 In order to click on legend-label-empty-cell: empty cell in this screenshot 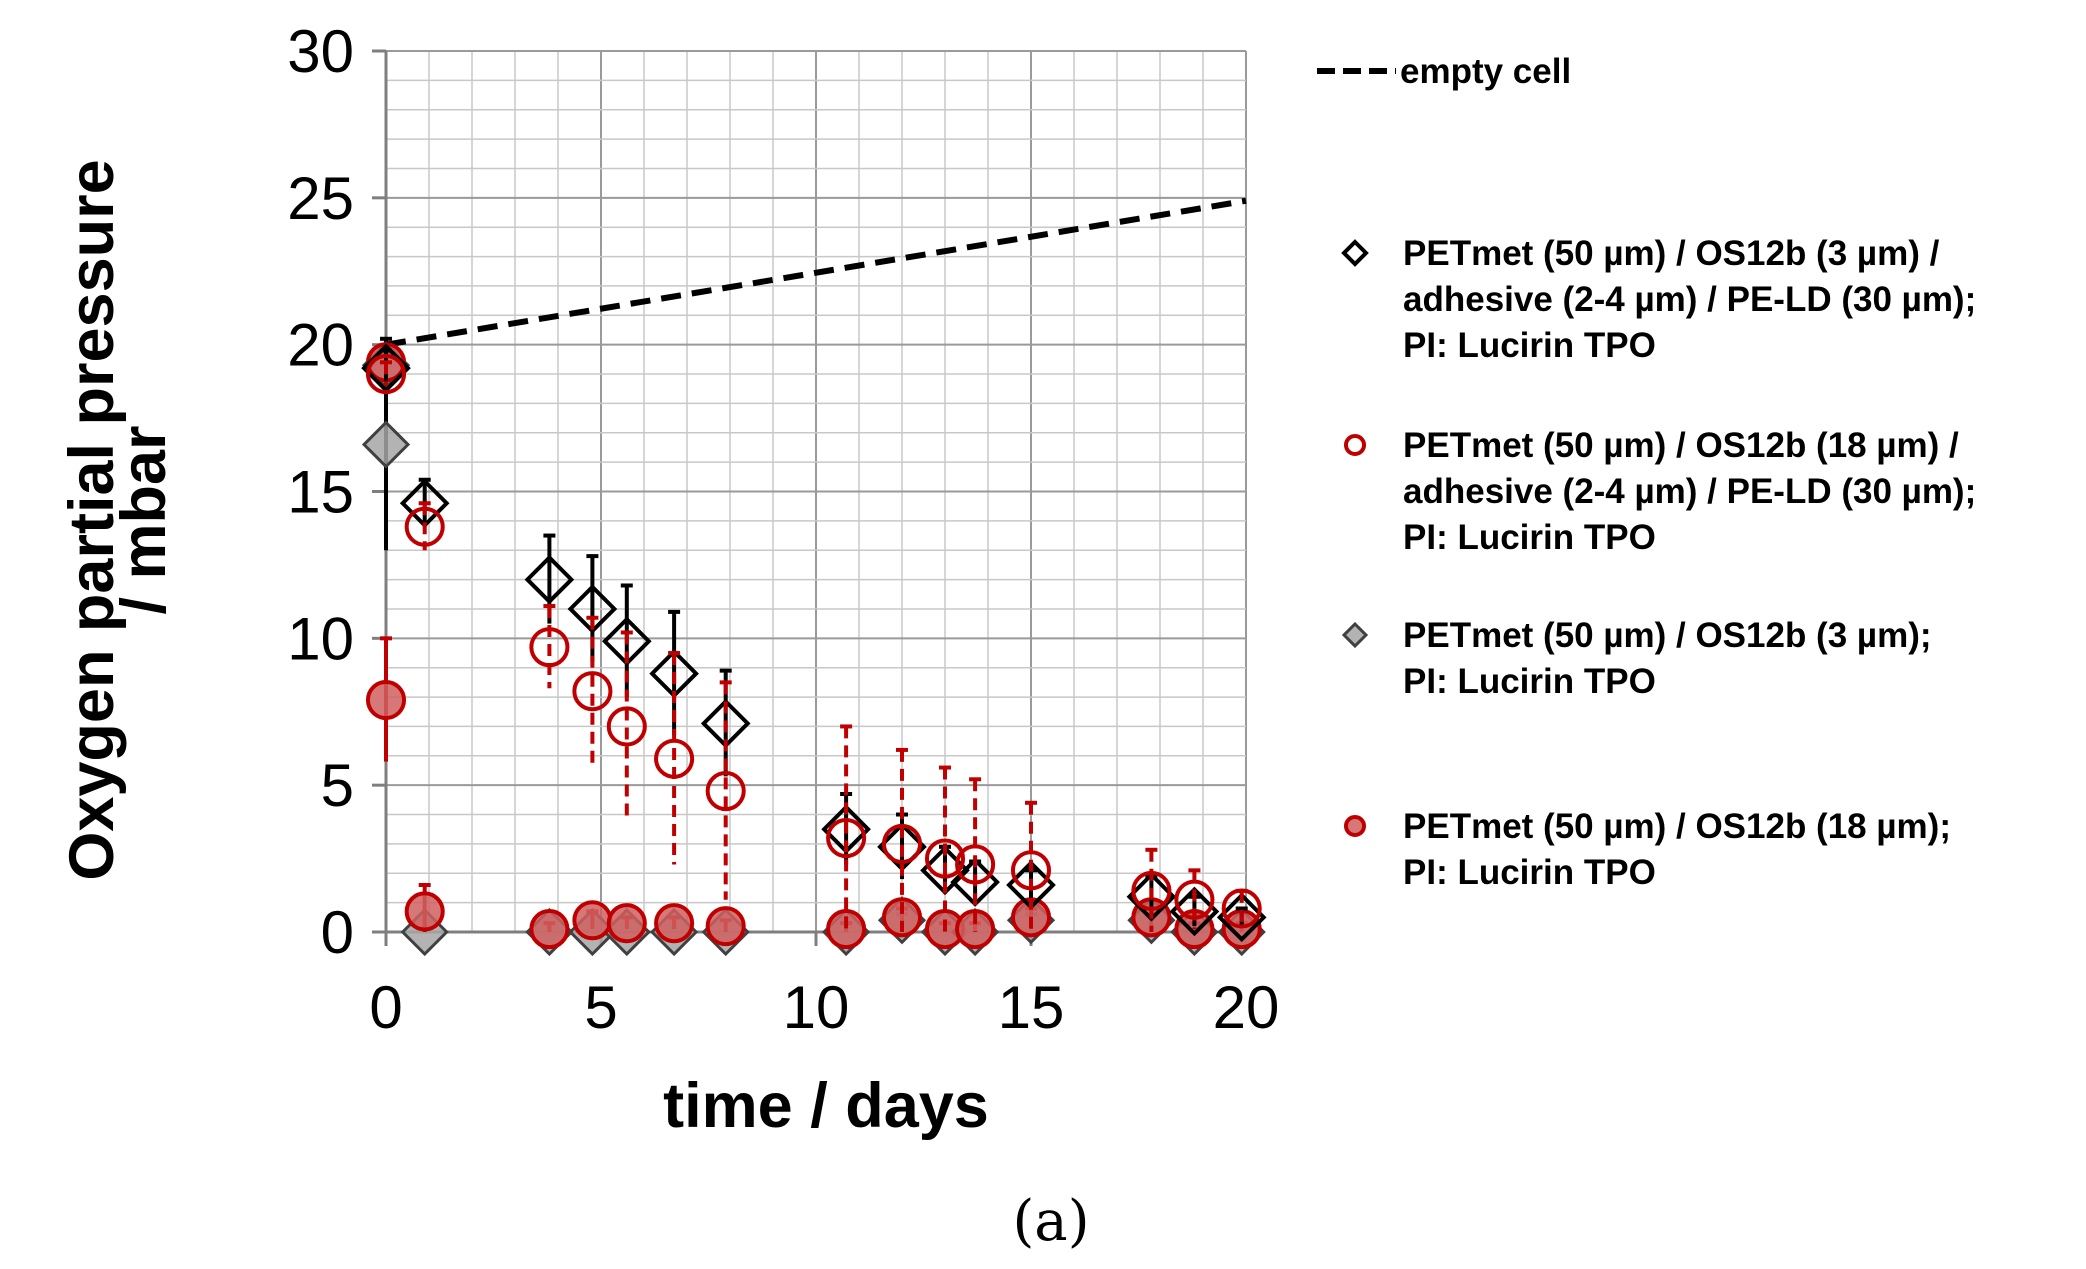, I will do `click(1485, 71)`.